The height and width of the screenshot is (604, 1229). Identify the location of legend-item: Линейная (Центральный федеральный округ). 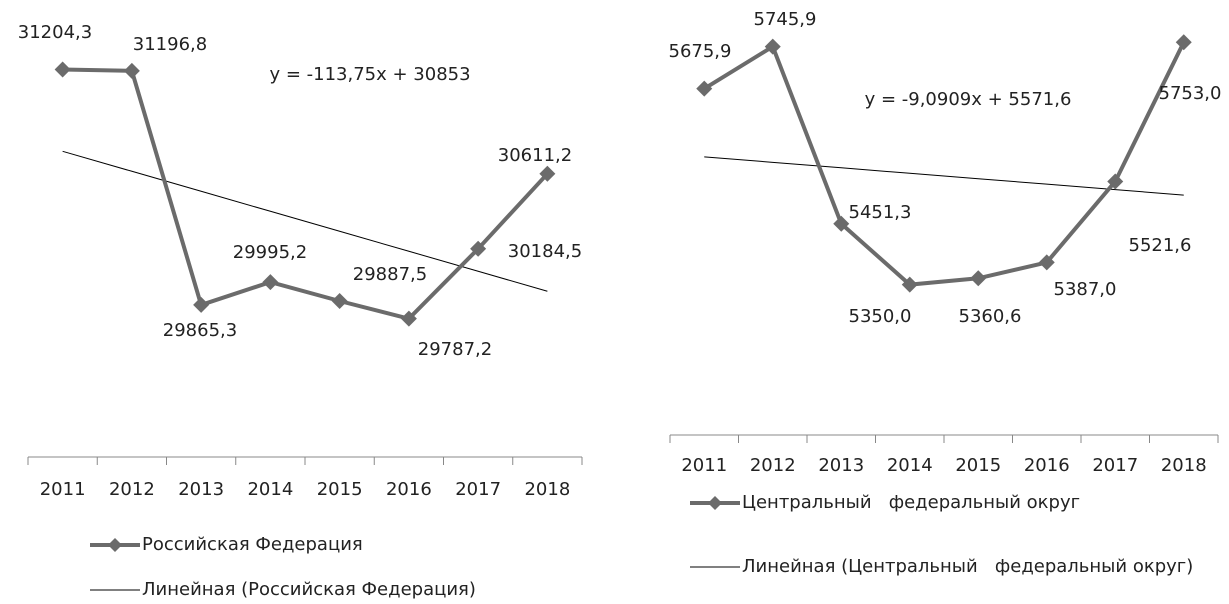
(968, 566).